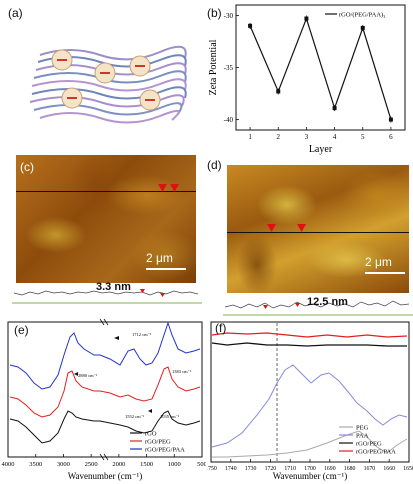 This screenshot has height=484, width=413. I want to click on x-tick-label: 1000, so click(174, 464).